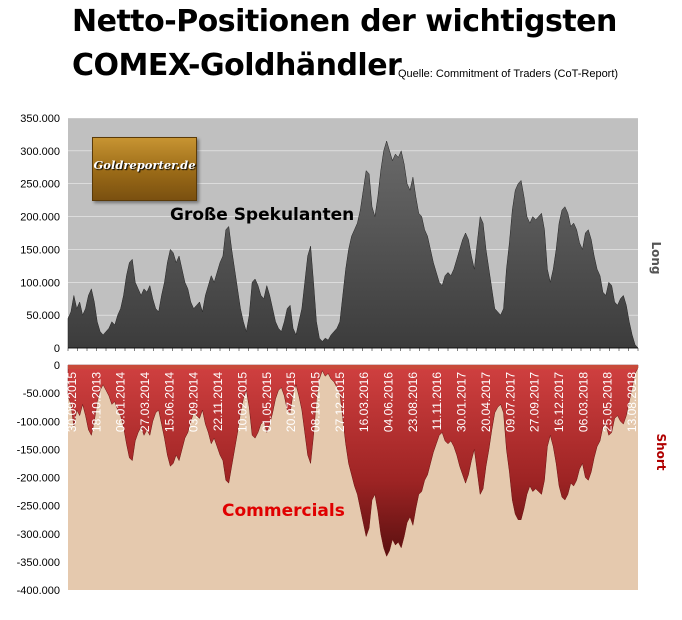 This screenshot has height=620, width=682. I want to click on y-tick-label: 100.000, so click(40, 283).